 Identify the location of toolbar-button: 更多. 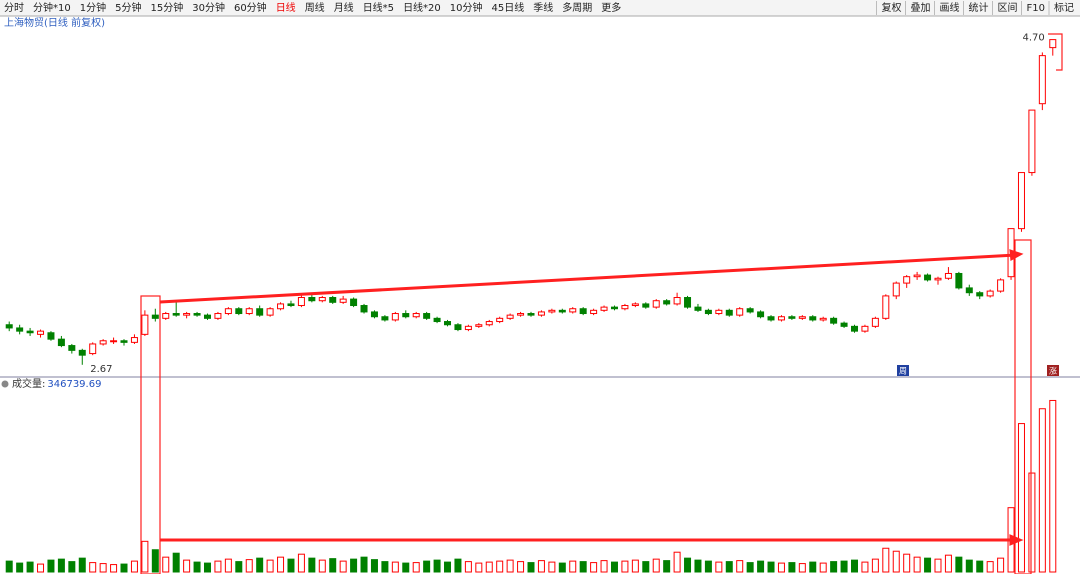
(611, 7).